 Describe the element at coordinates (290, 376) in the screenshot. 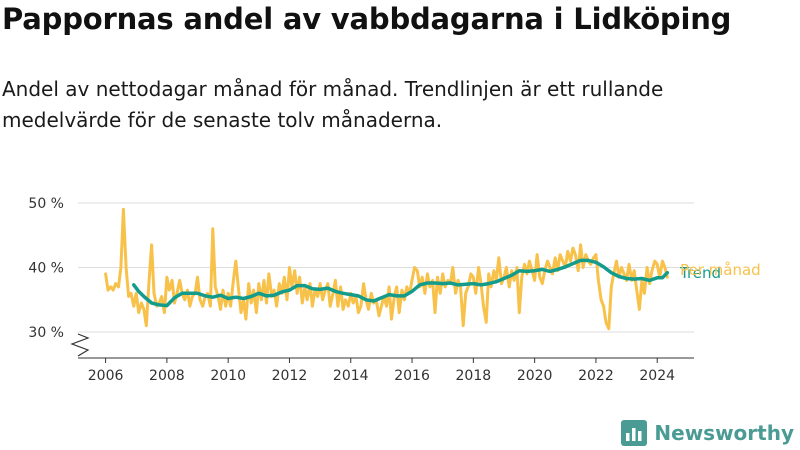

I see `x-tick-label: 2012` at that location.